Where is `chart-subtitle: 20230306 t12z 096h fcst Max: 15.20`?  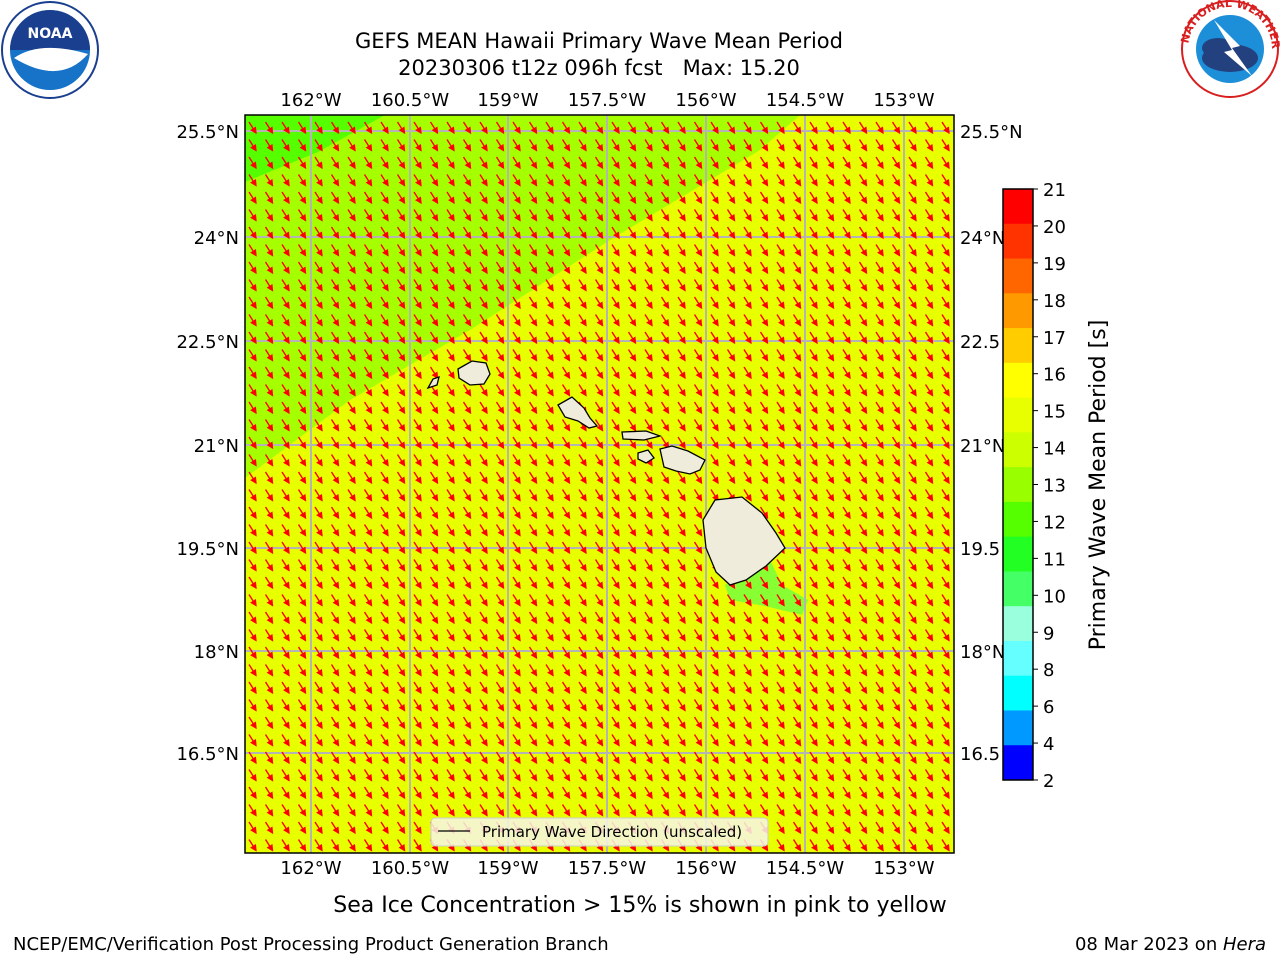
chart-subtitle: 20230306 t12z 096h fcst Max: 15.20 is located at coordinates (599, 68).